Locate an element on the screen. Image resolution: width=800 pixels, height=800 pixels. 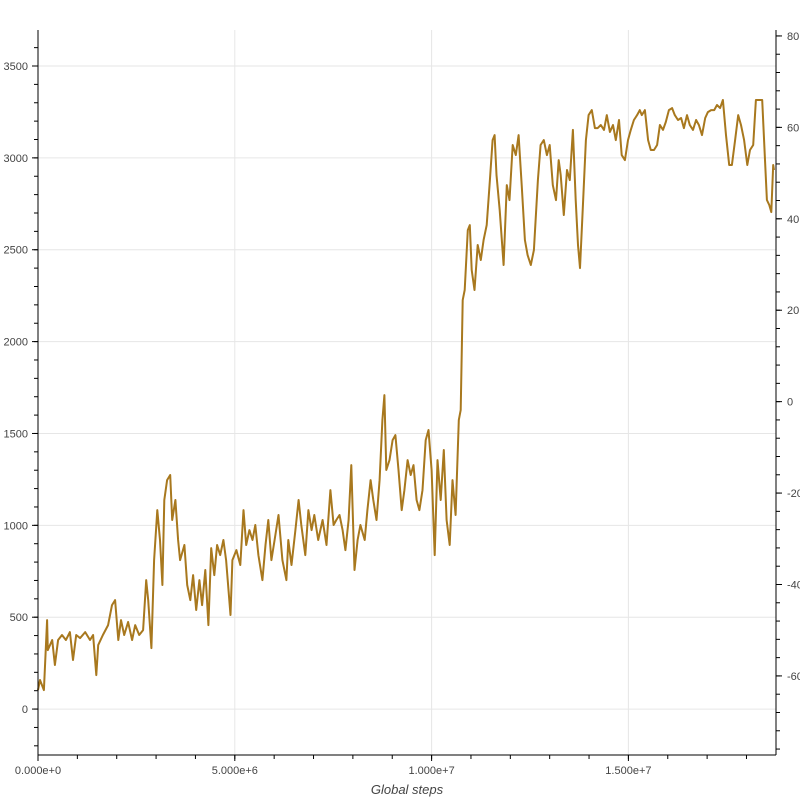
y-tick-label: 3500 is located at coordinates (16, 67).